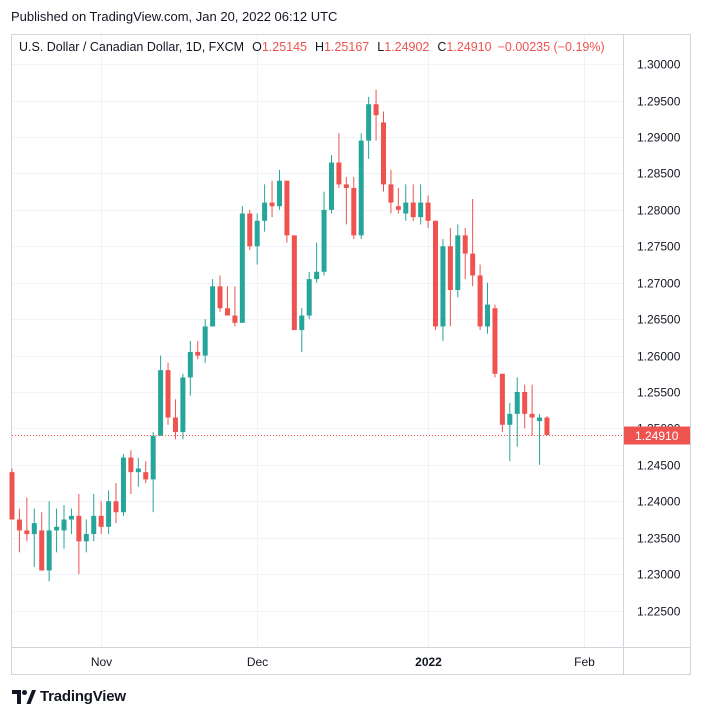 Image resolution: width=703 pixels, height=716 pixels. I want to click on x-tick-label: Nov, so click(101, 662).